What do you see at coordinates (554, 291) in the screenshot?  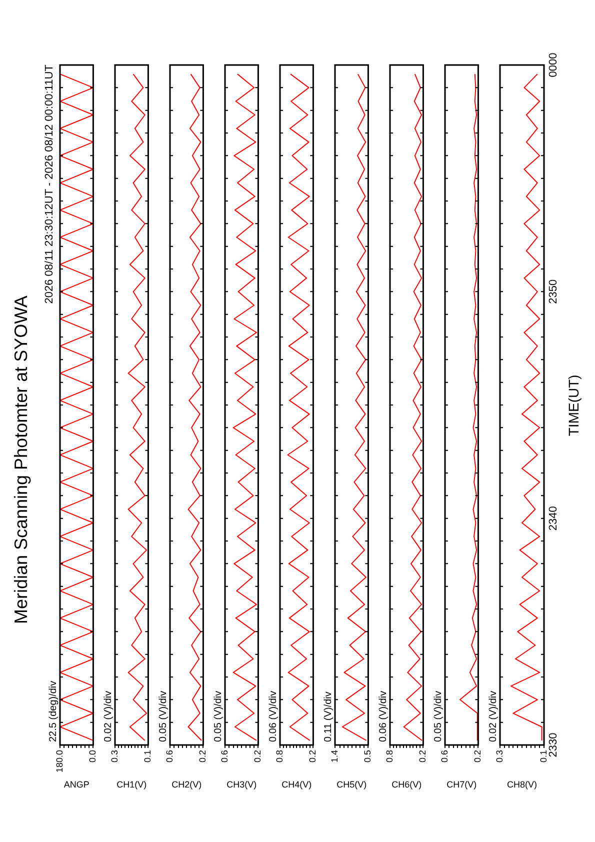 I see `y-tick-label: 2350` at bounding box center [554, 291].